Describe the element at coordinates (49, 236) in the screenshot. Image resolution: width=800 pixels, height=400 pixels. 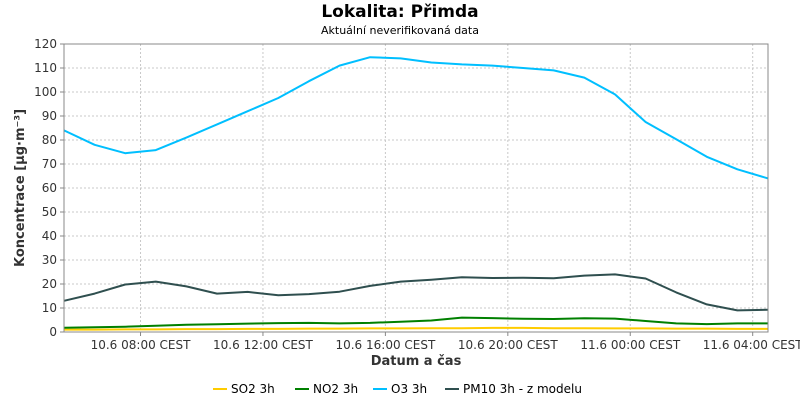
I see `y-tick-label: 40` at that location.